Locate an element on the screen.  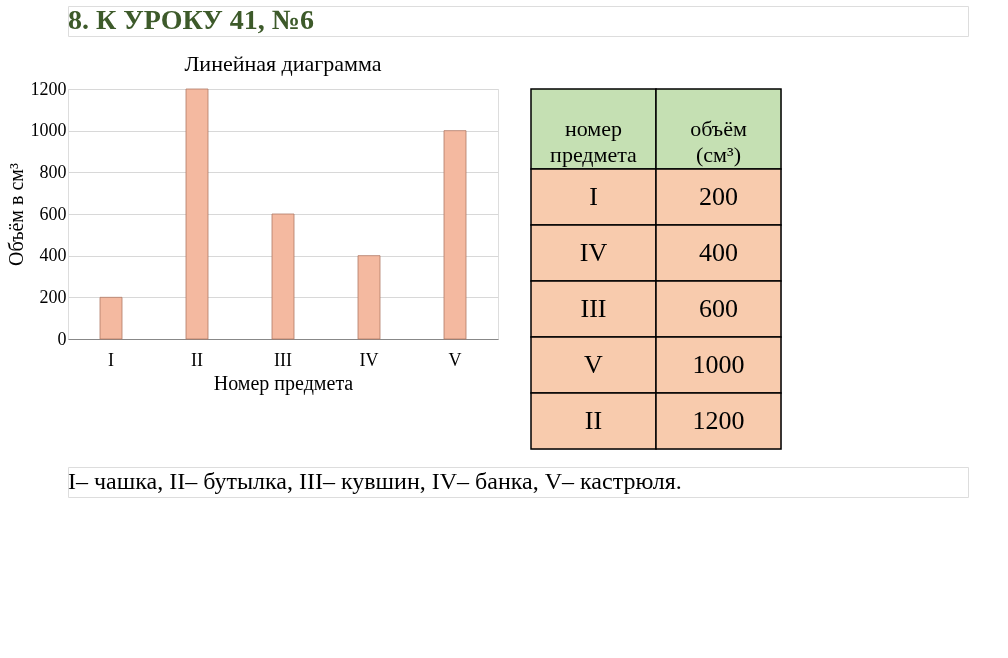
text: объём (см³) is located at coordinates (718, 141).